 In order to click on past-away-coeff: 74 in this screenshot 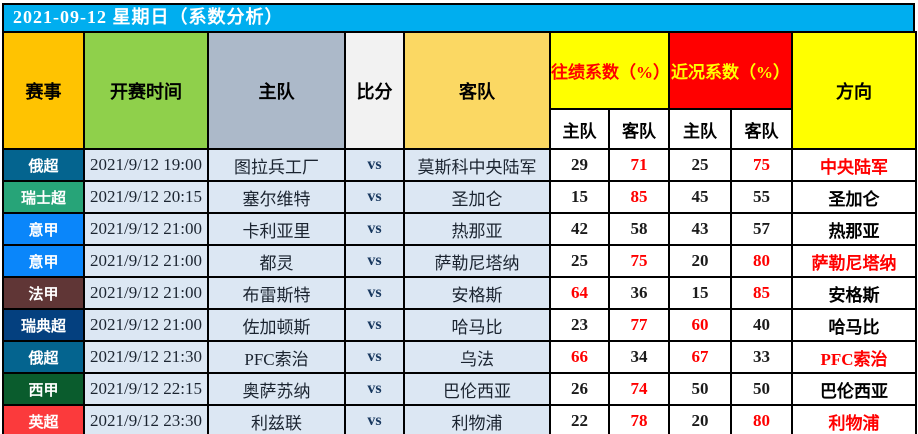, I will do `click(639, 389)`.